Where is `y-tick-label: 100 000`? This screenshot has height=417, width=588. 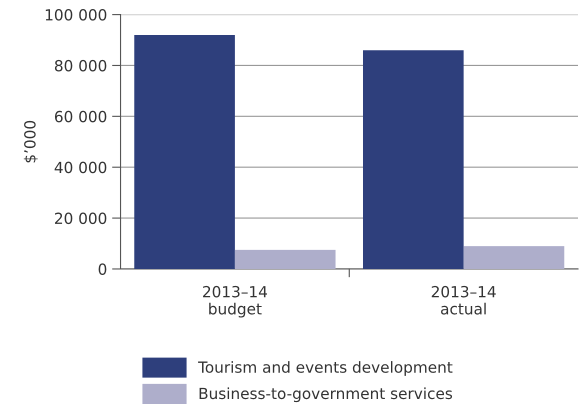
y-tick-label: 100 000 is located at coordinates (76, 15).